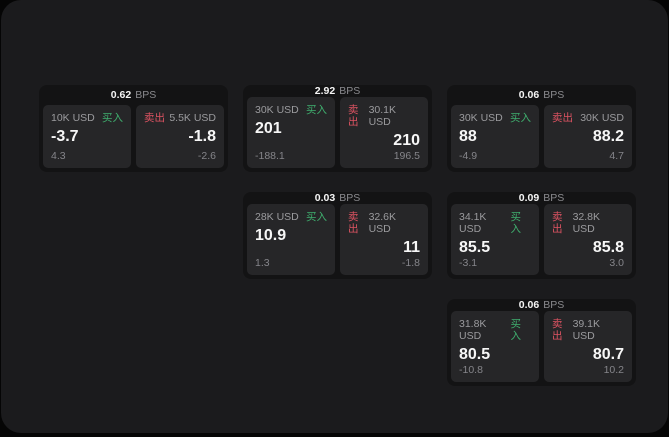 Image resolution: width=669 pixels, height=437 pixels. Describe the element at coordinates (382, 223) in the screenshot. I see `sell-amount: 32.6K USD` at that location.